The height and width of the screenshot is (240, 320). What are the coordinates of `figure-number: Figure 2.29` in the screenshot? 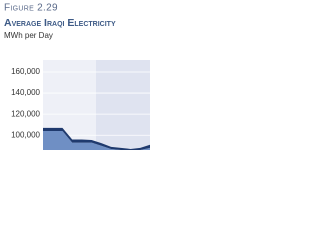 It's located at (31, 8).